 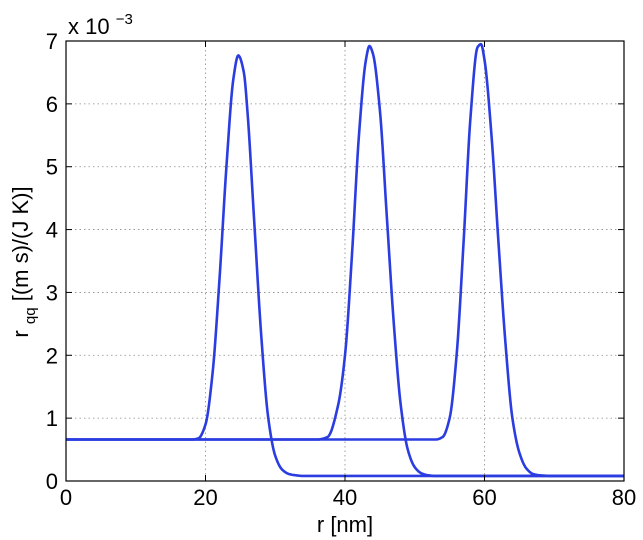 I want to click on y-axis-label-units: [(m s)/(J K)], so click(x=20, y=243).